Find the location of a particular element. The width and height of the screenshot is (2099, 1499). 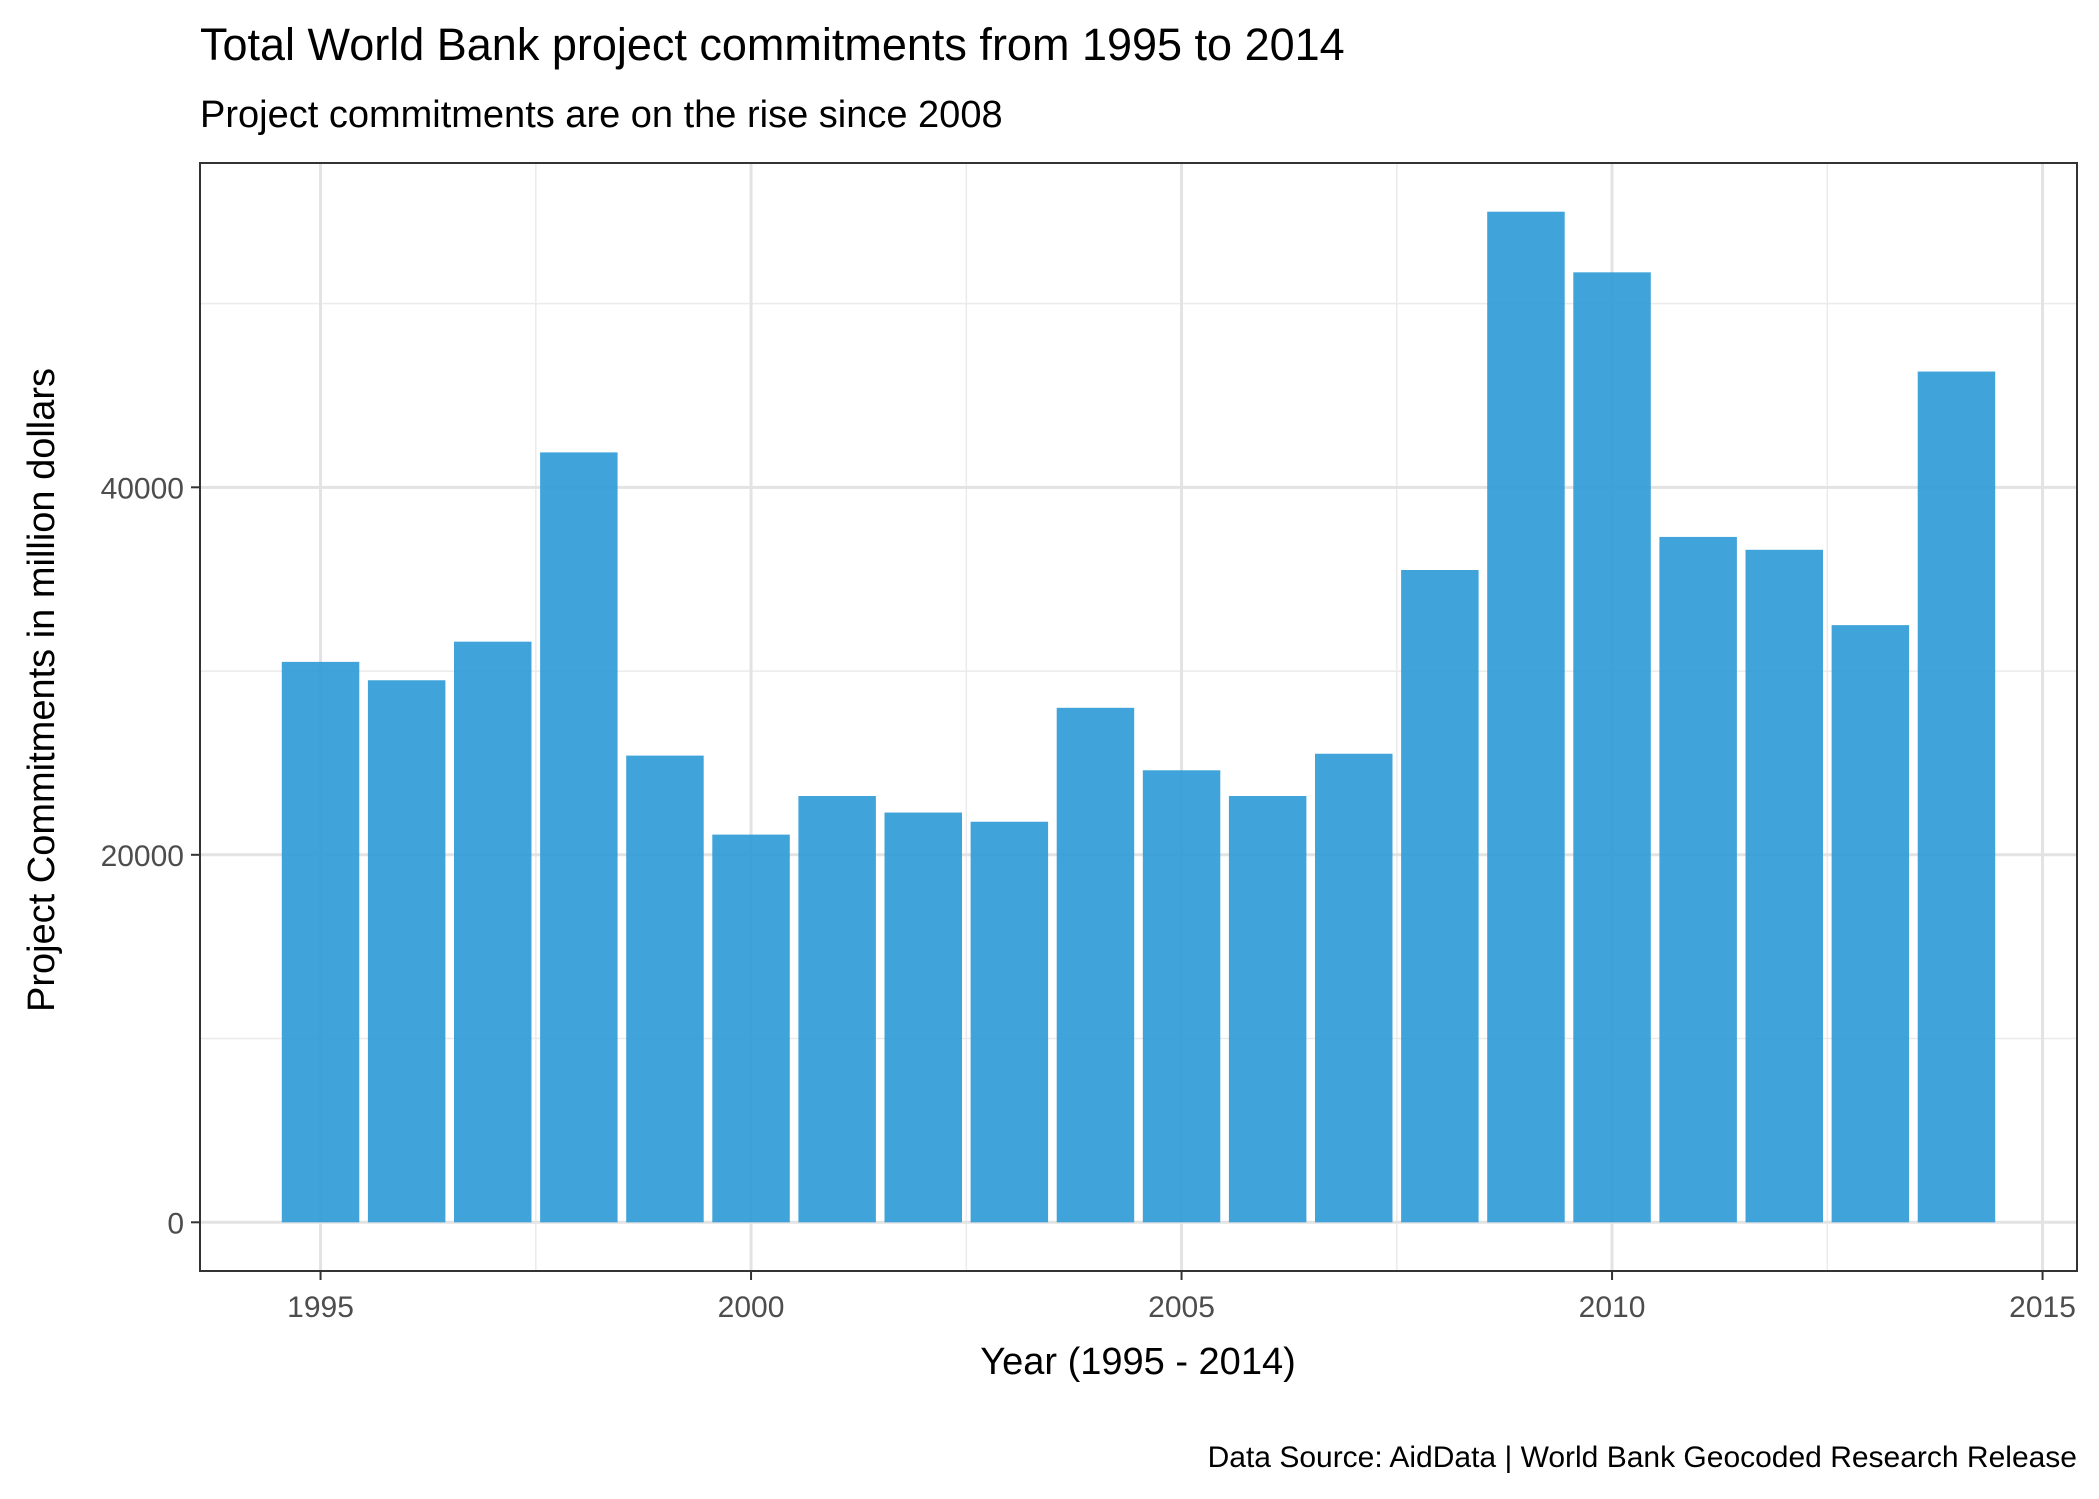

y-axis-title: Project Commitments in million dollars is located at coordinates (42, 690).